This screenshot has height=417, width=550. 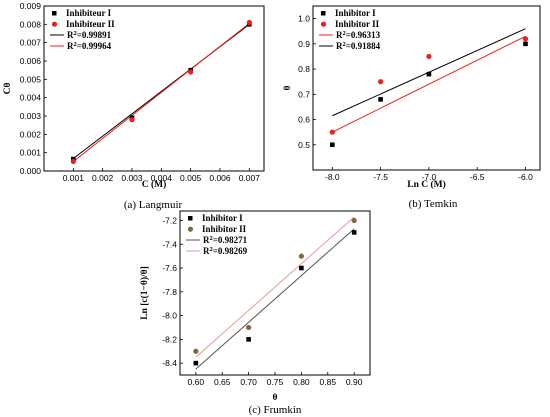 I want to click on temkin-y-tick-label: 0.9, so click(x=304, y=44).